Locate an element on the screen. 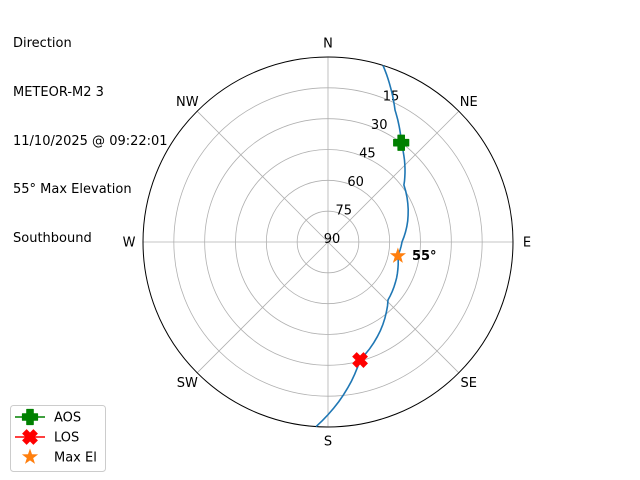 The height and width of the screenshot is (480, 640). los-marker-shape is located at coordinates (360, 360).